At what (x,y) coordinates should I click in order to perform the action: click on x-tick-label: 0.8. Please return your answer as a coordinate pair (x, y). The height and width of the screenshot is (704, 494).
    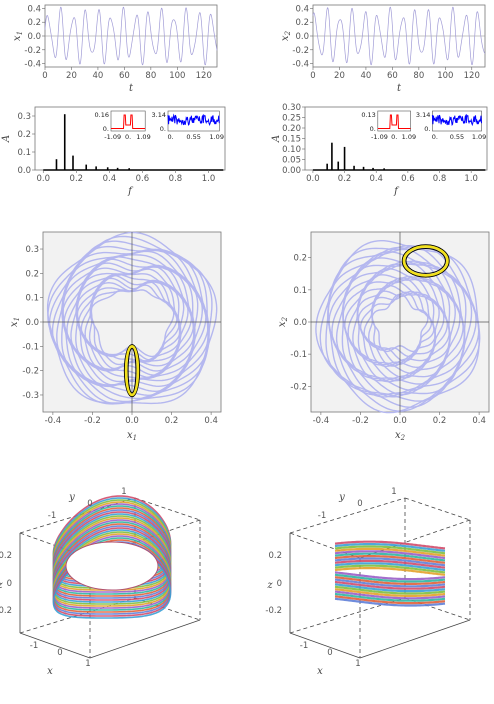
    Looking at the image, I should click on (440, 179).